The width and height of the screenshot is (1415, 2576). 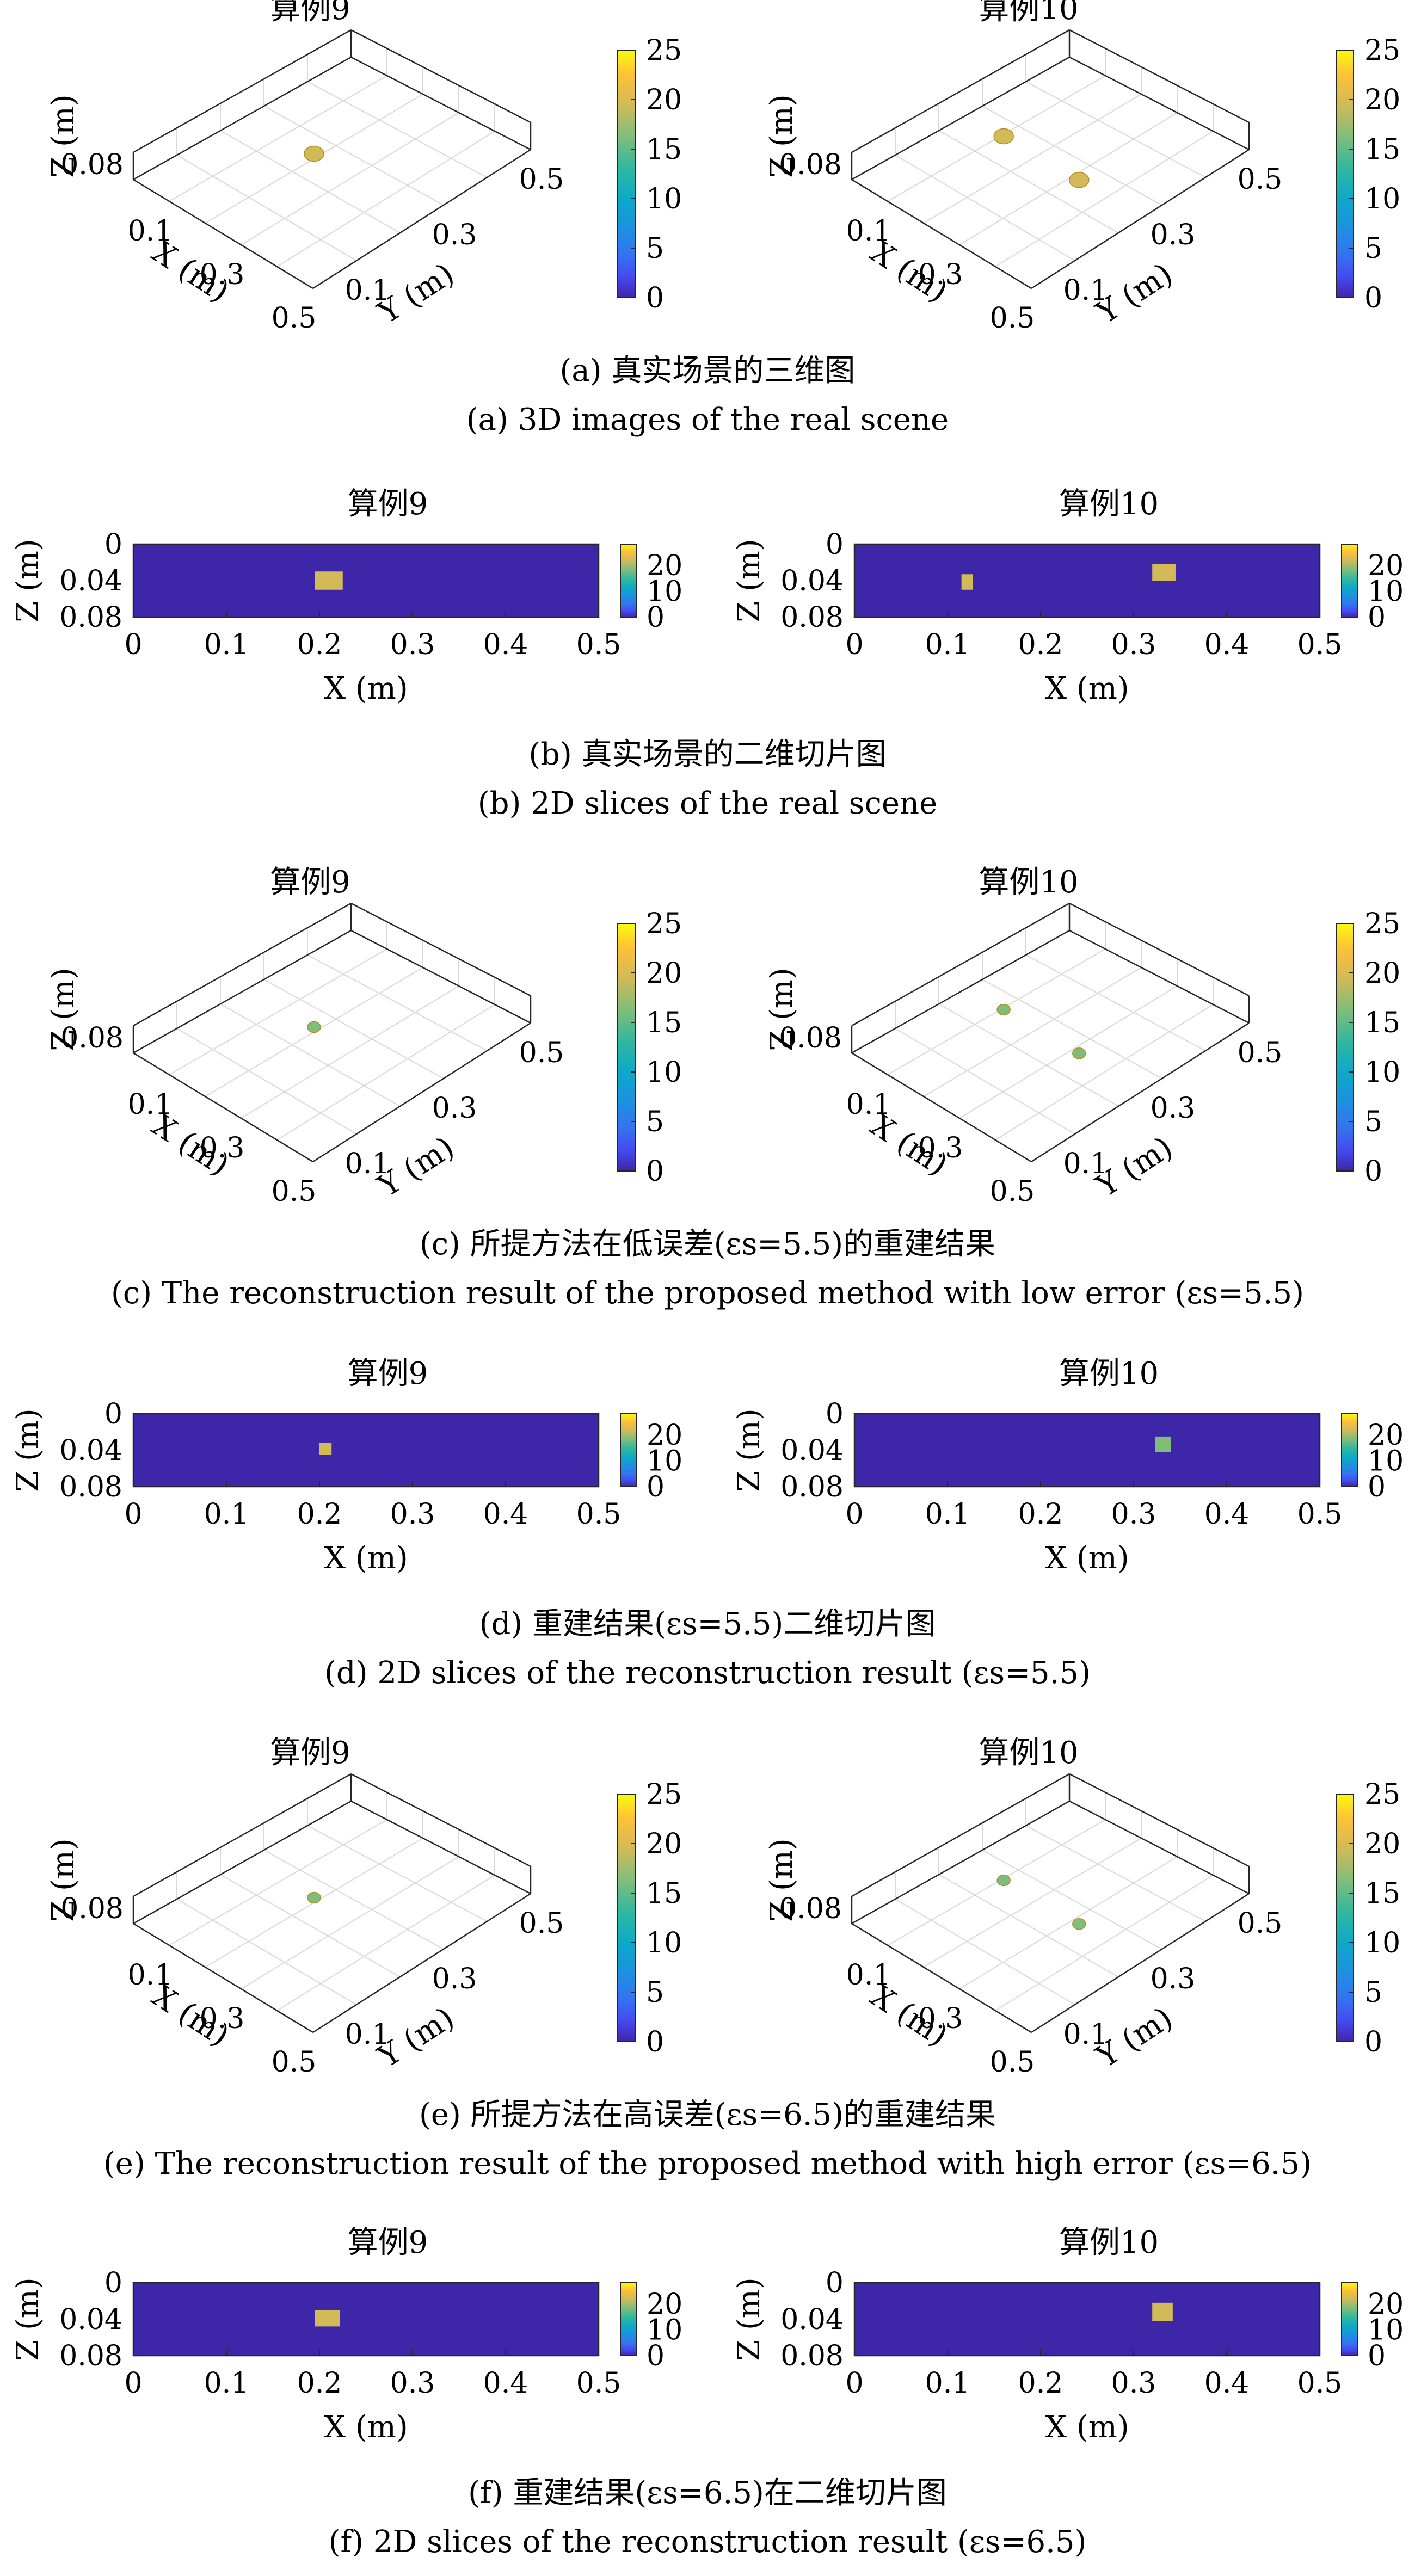 I want to click on caption-a-en: (a) 3D images of the real scene, so click(x=707, y=419).